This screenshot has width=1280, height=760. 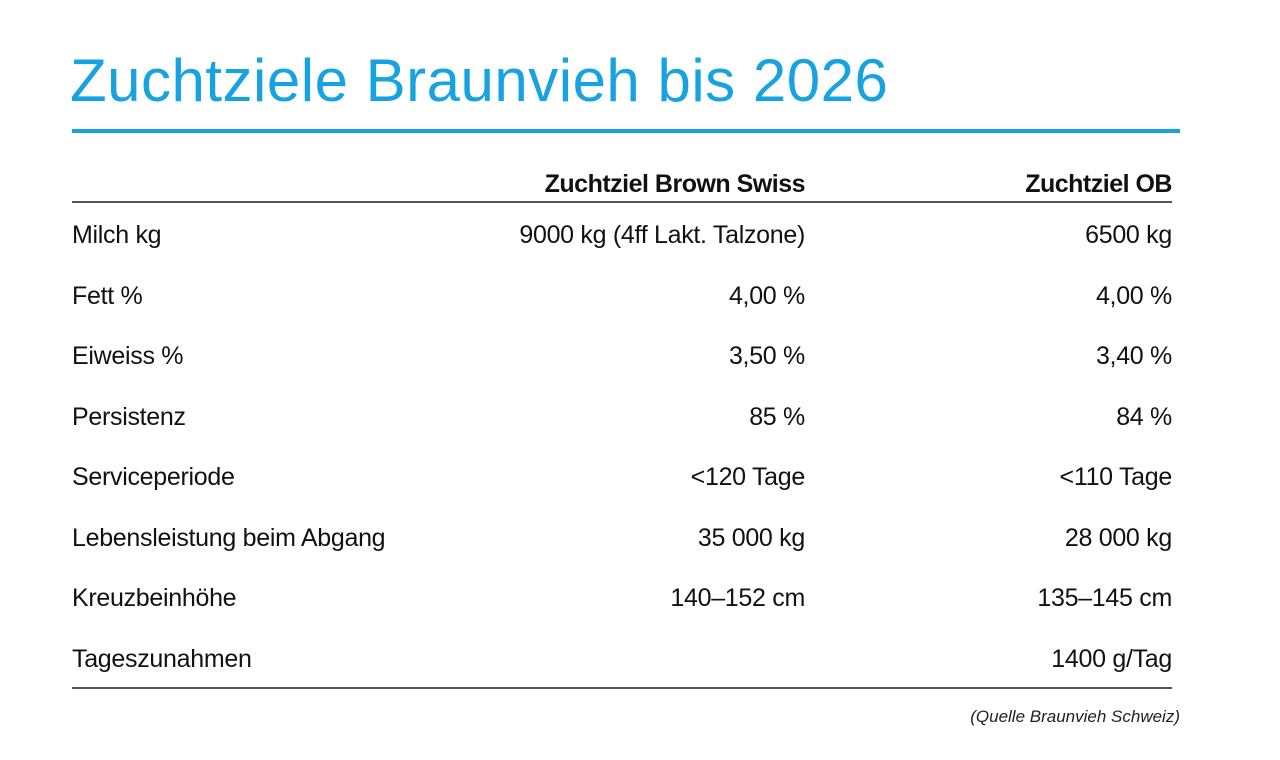 What do you see at coordinates (766, 356) in the screenshot?
I see `brown-swiss-value: 3,50 %` at bounding box center [766, 356].